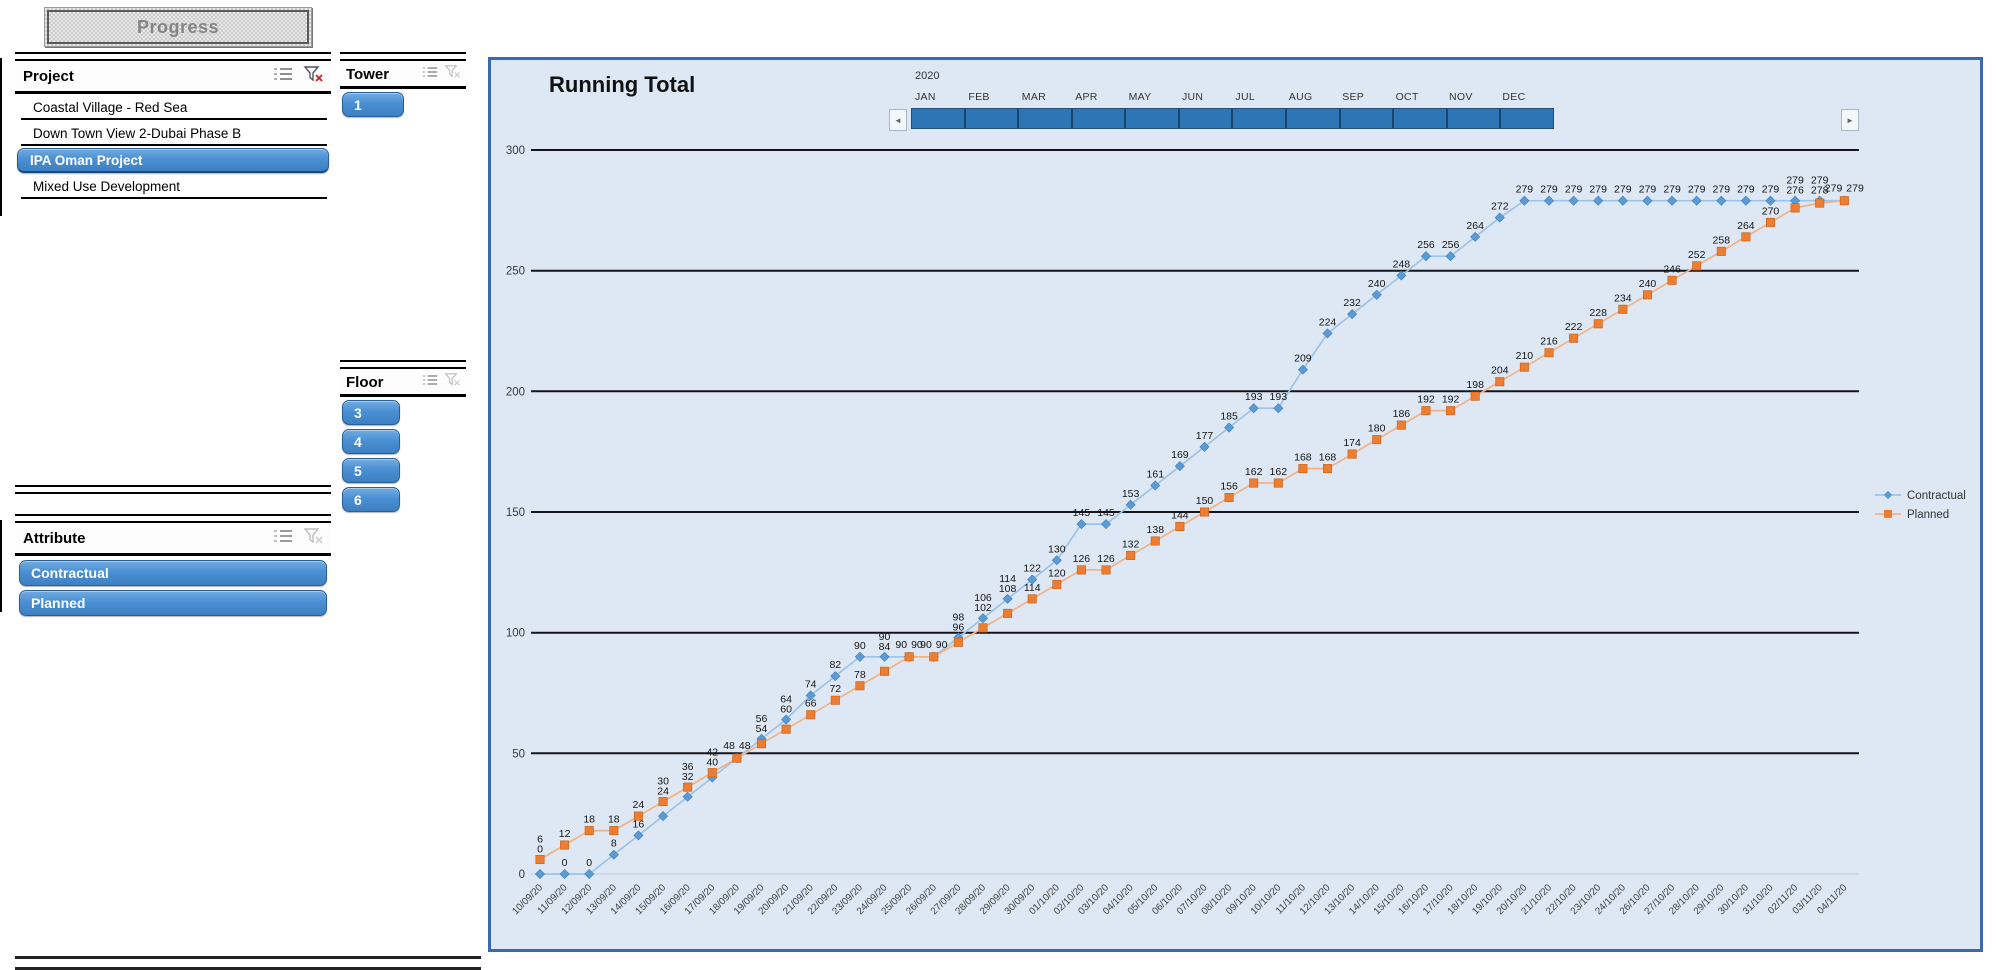 This screenshot has height=970, width=2000. Describe the element at coordinates (373, 104) in the screenshot. I see `tower-slicer-item: 1` at that location.